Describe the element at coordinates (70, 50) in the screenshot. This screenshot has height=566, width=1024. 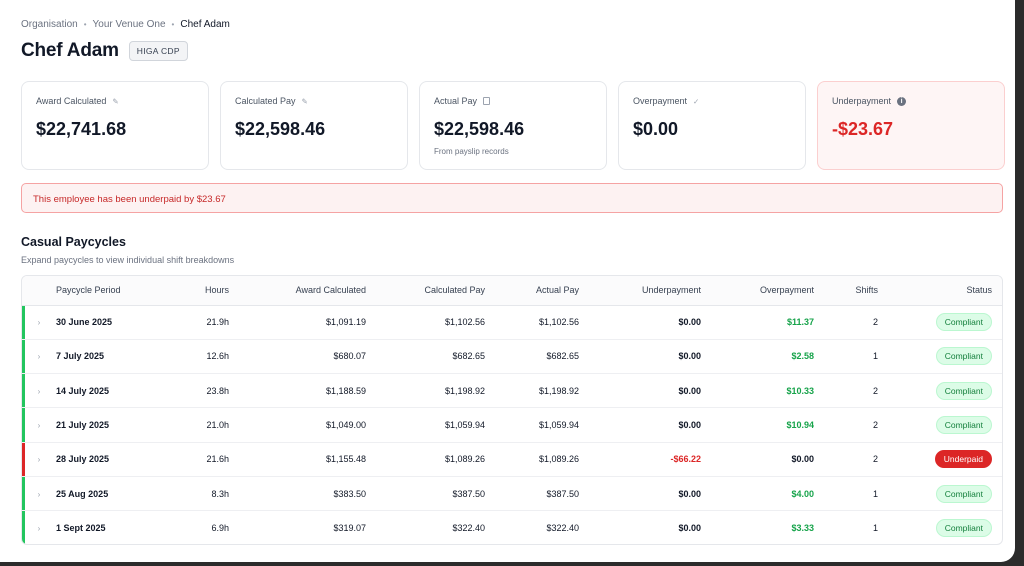
I see `page-title: Chef Adam` at that location.